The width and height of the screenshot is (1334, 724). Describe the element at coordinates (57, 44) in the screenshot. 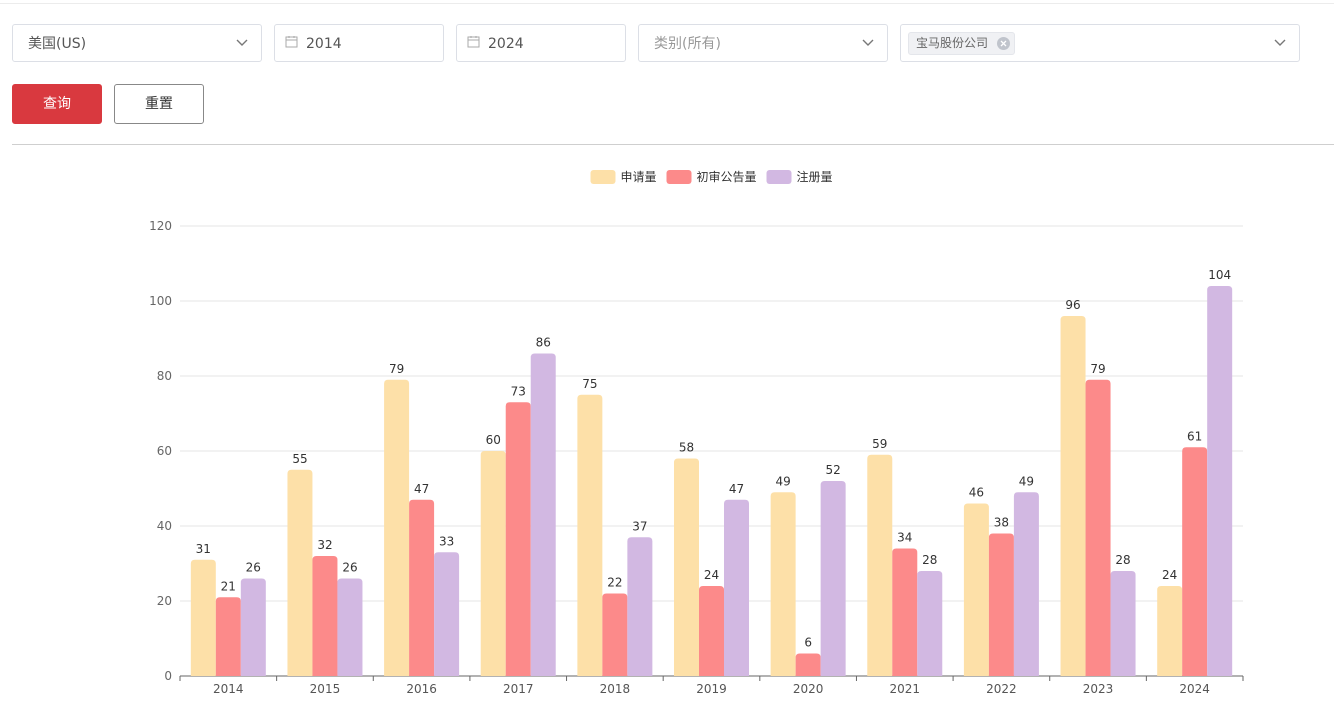

I see `country-select-value: 美国(US)` at that location.